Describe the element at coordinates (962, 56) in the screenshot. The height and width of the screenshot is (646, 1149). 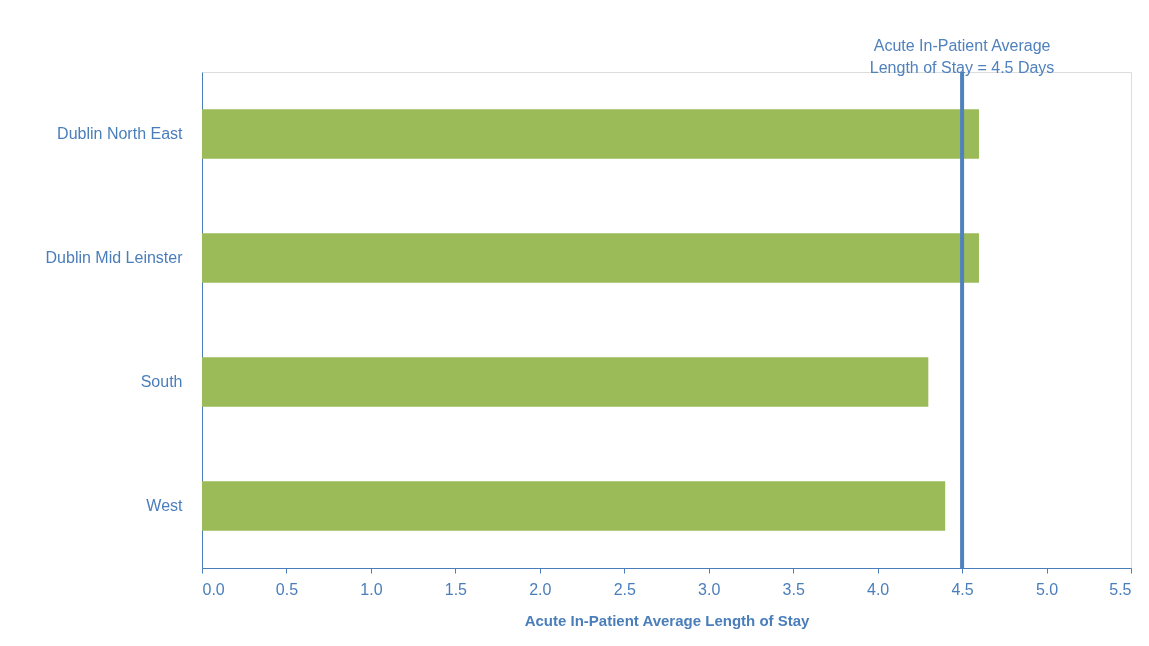
I see `ref-line-label: Acute In-Patient Average Length of Stay = 4.5 Days` at that location.